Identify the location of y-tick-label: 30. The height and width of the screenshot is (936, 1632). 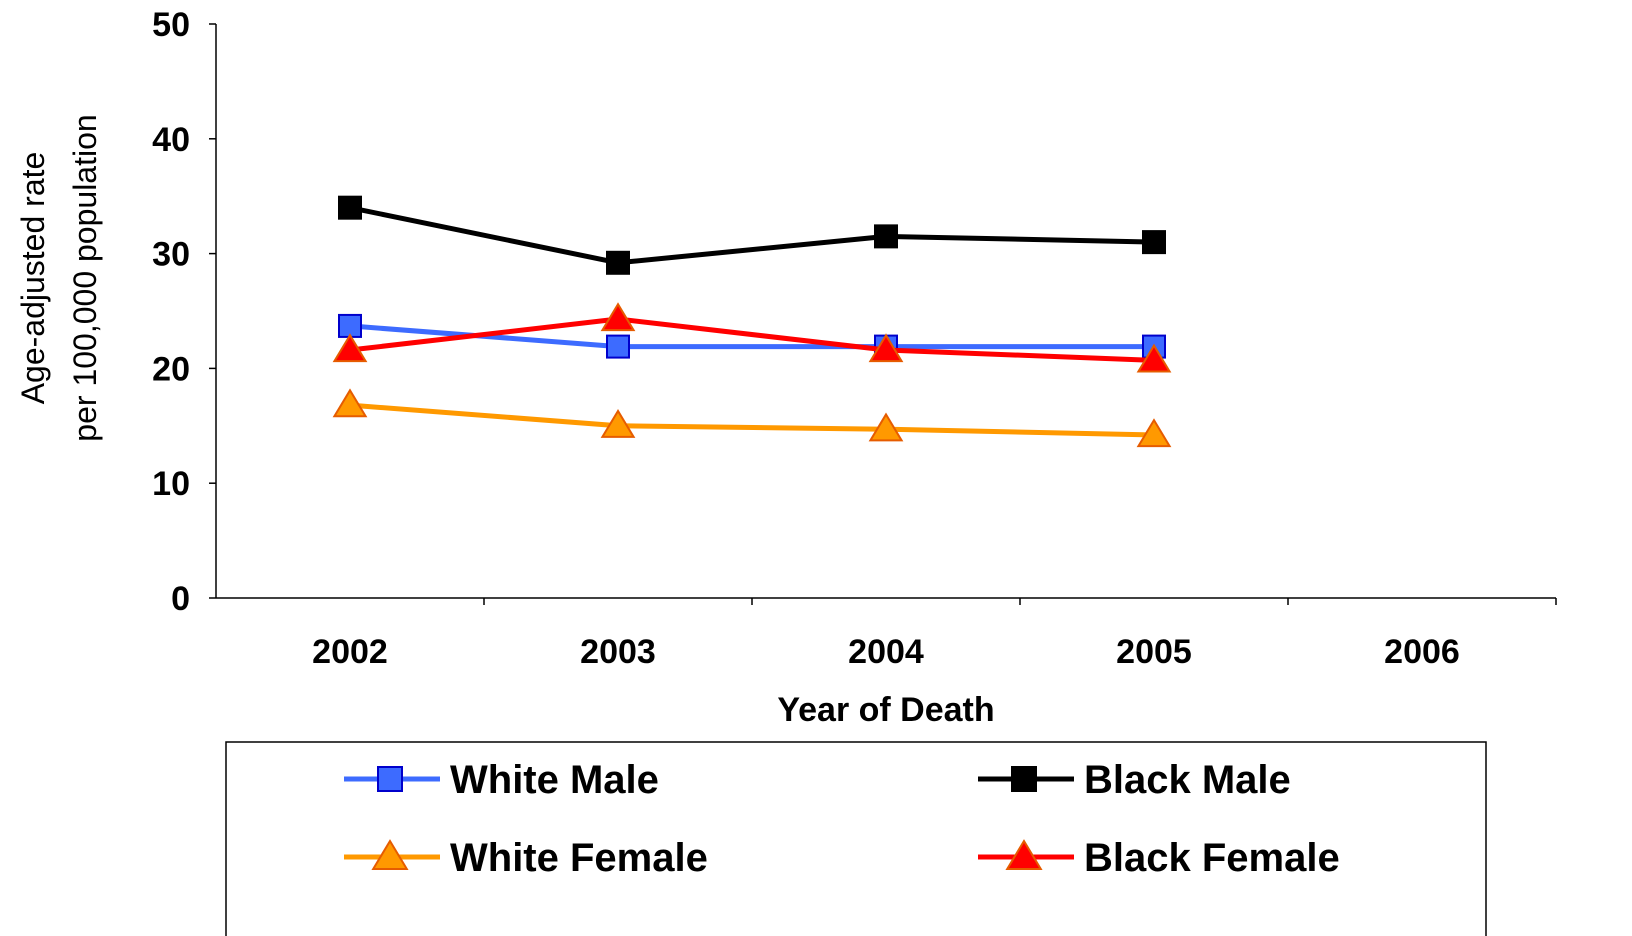
(171, 255).